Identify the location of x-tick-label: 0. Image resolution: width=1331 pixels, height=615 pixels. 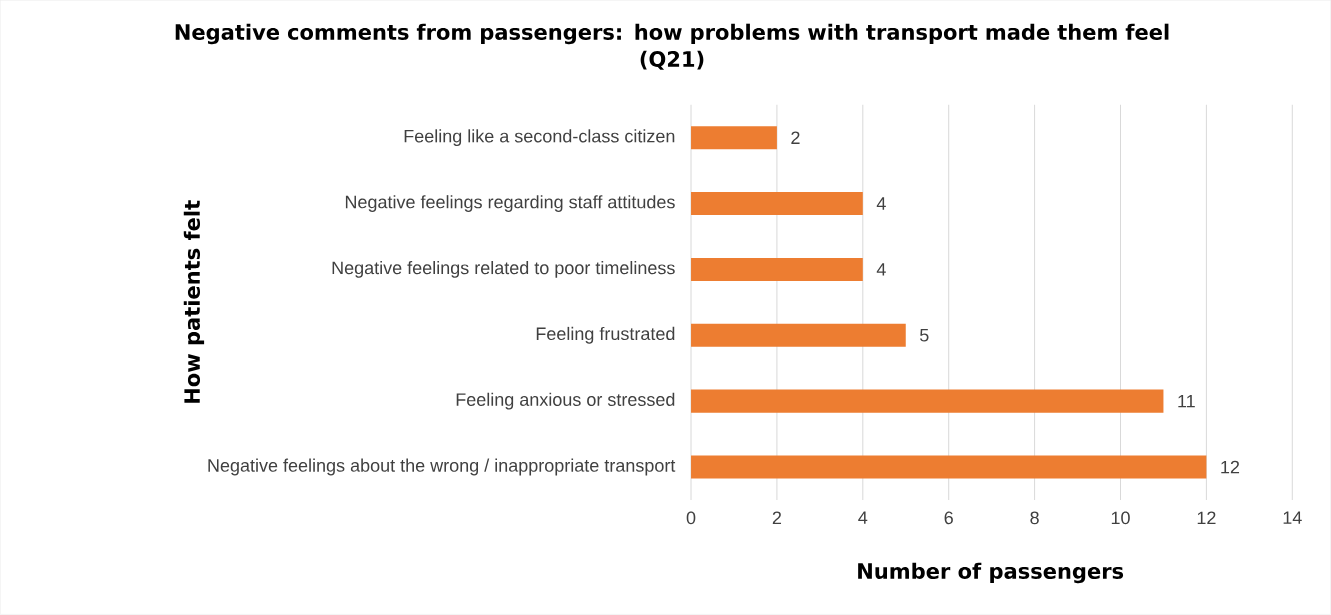
(691, 518).